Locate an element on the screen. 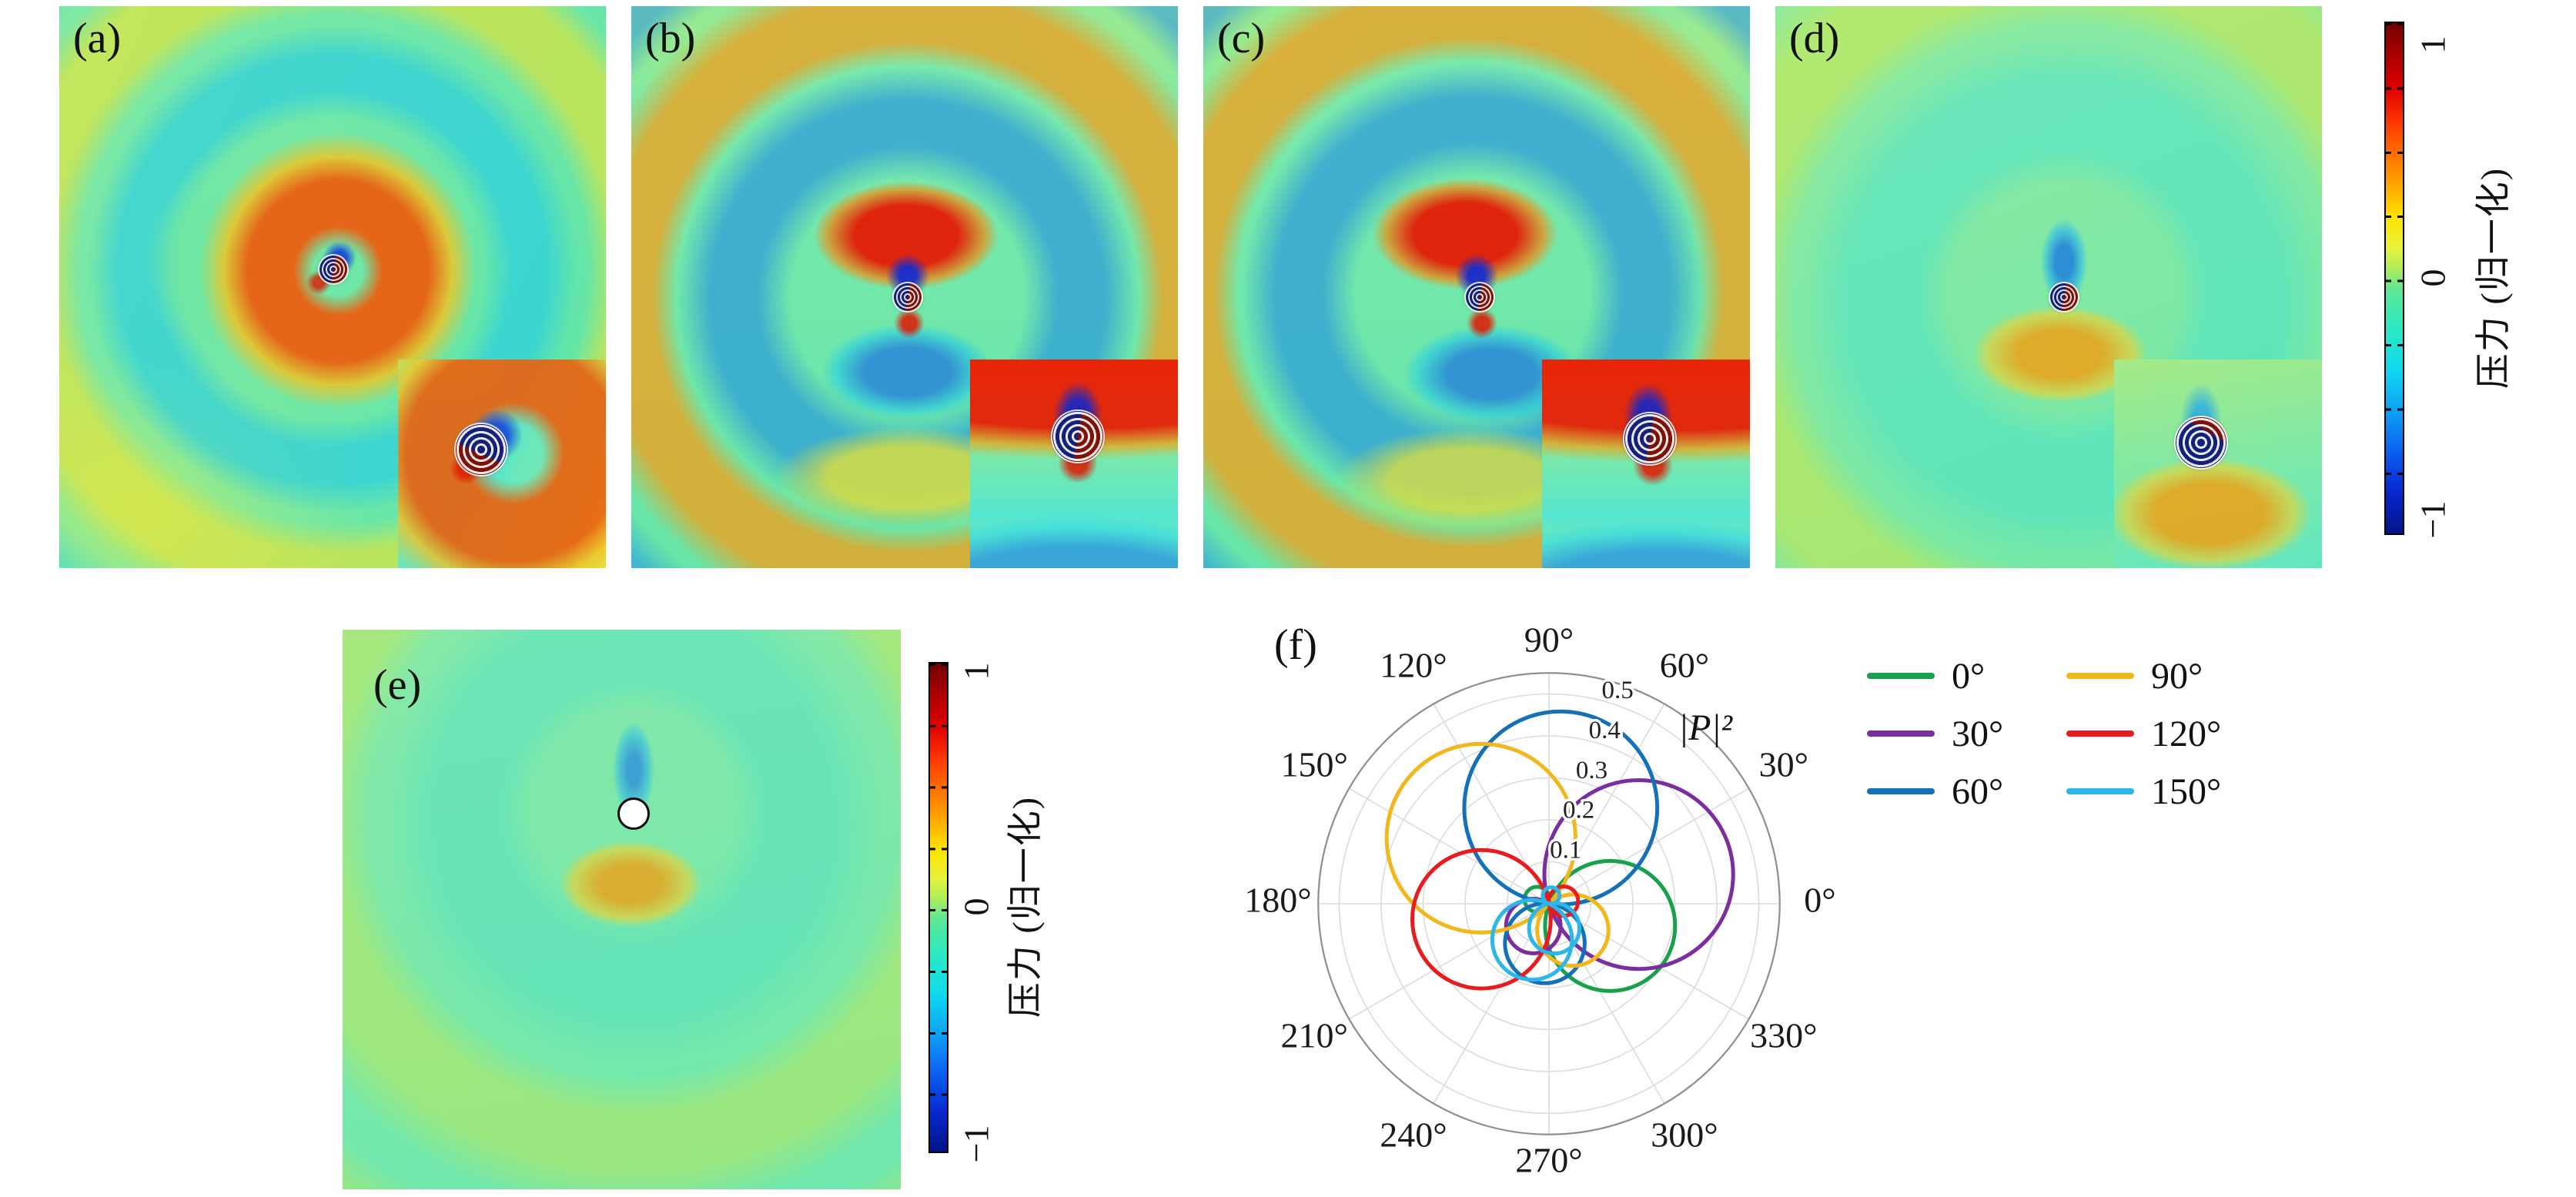 The width and height of the screenshot is (2576, 1197). radial-tick-label: 0.5 is located at coordinates (1618, 691).